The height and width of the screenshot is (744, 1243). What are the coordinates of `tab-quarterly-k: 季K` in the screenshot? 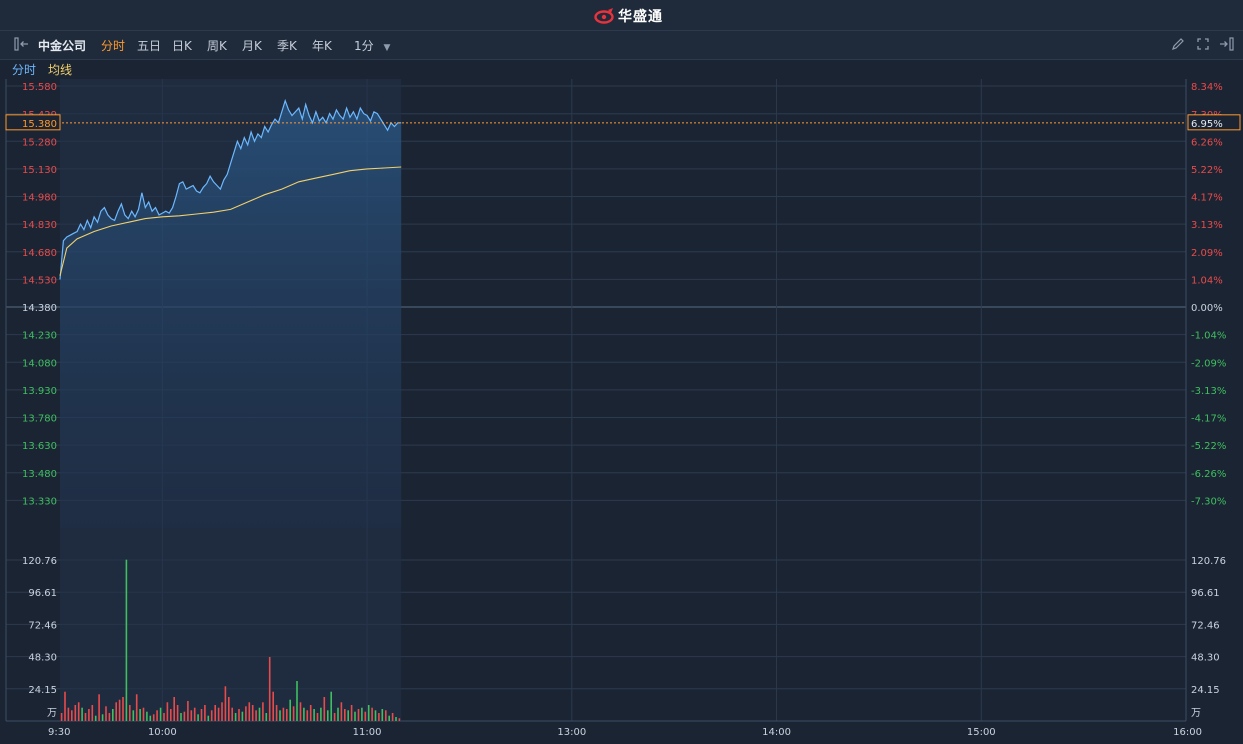 It's located at (287, 46).